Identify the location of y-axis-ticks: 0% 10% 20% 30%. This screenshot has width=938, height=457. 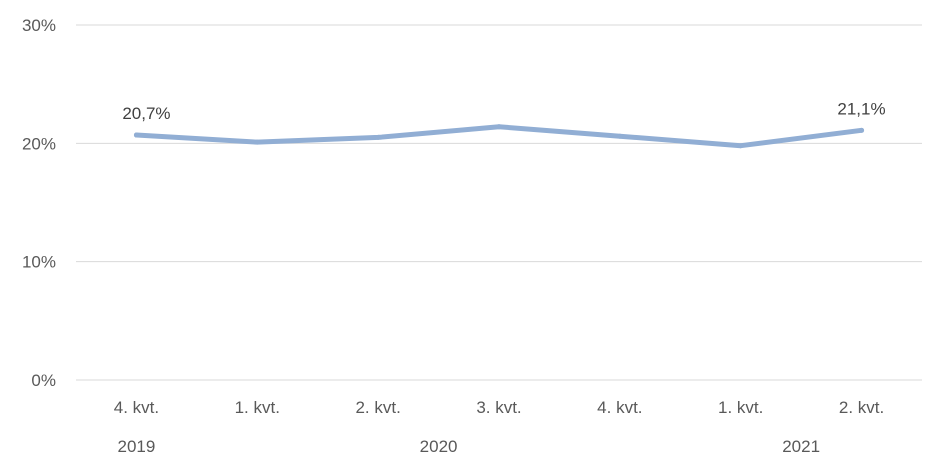
(39, 203).